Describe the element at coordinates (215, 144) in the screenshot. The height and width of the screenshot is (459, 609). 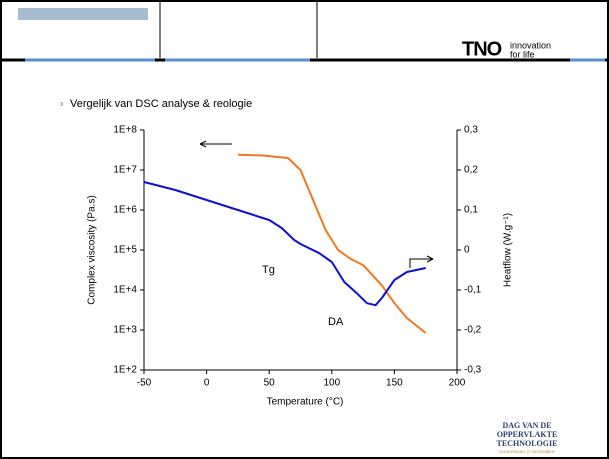
I see `arrow-left` at that location.